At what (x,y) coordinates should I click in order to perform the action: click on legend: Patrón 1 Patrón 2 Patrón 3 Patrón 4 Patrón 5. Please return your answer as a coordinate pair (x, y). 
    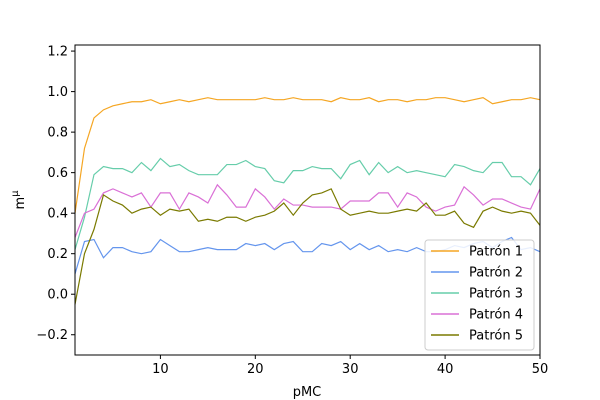
    Looking at the image, I should click on (479, 295).